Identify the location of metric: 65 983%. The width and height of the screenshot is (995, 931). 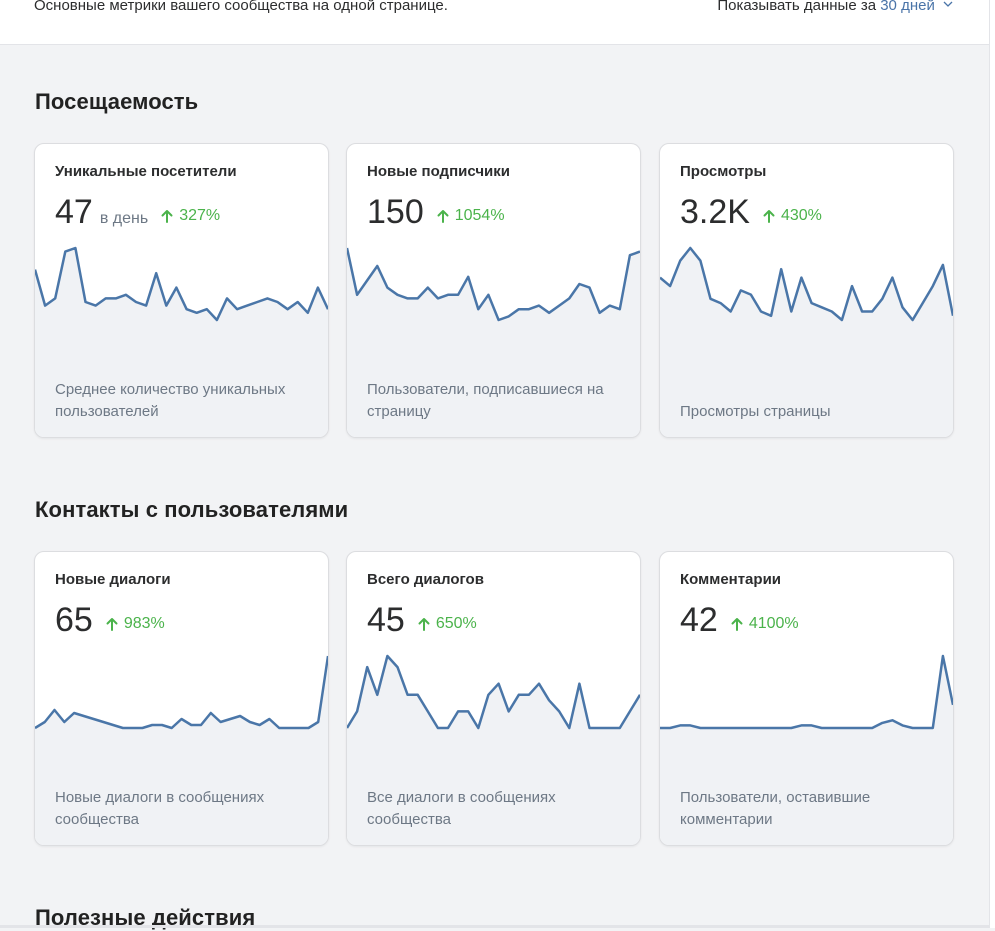
(110, 620).